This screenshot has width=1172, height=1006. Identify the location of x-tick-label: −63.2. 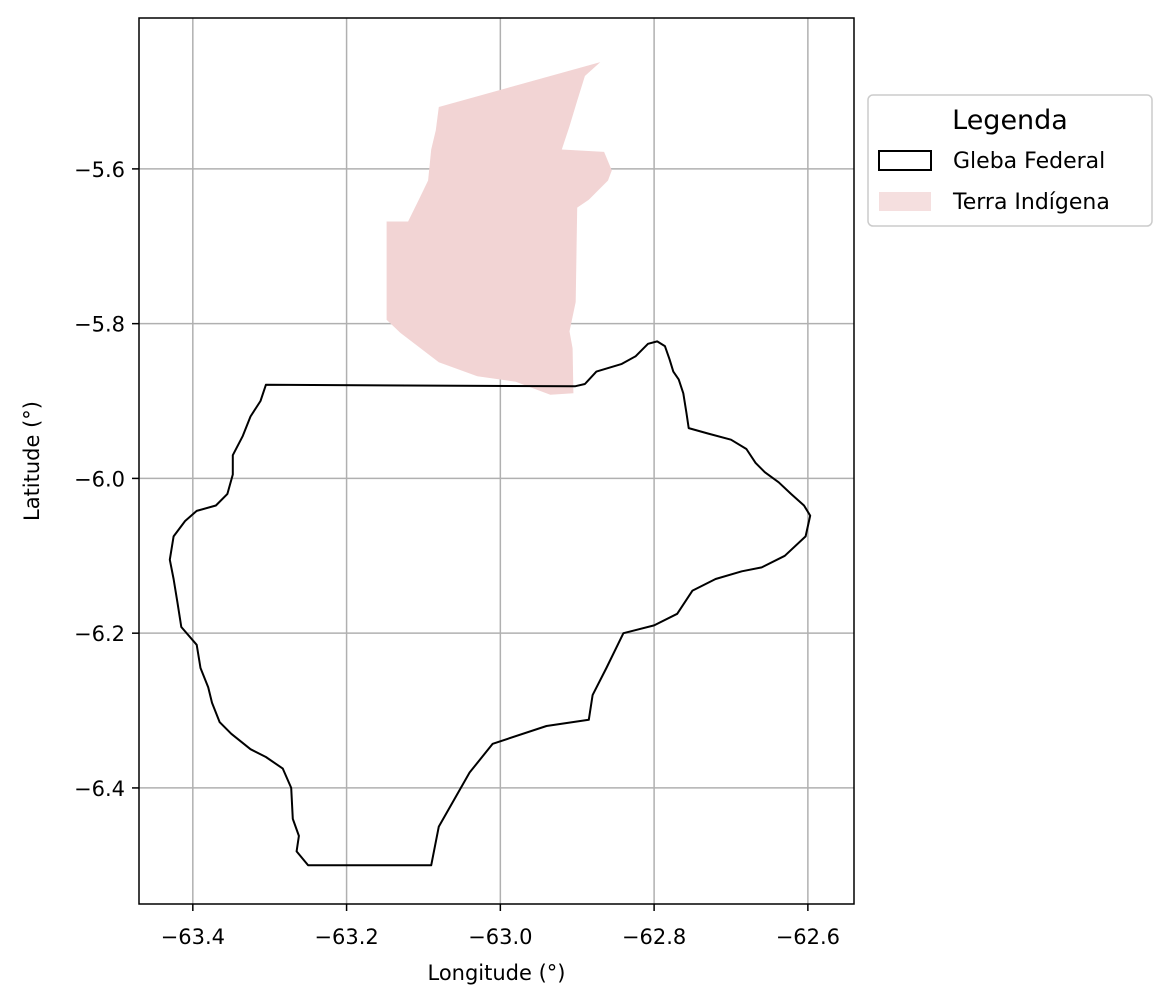
(346, 937).